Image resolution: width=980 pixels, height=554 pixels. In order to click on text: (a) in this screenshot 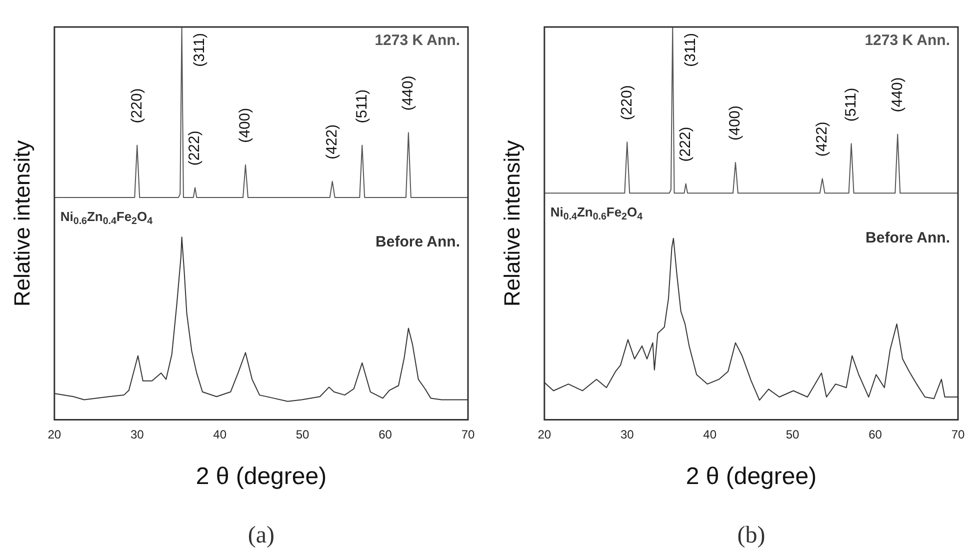, I will do `click(261, 535)`.